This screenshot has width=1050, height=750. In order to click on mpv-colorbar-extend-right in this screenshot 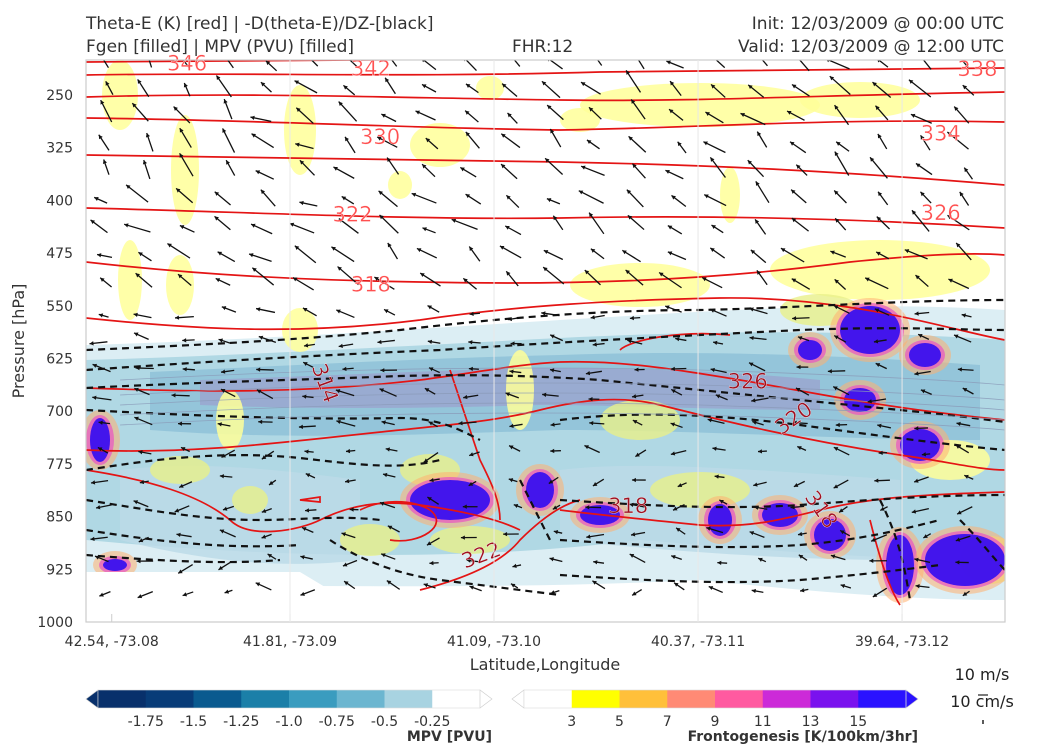, I will do `click(486, 699)`.